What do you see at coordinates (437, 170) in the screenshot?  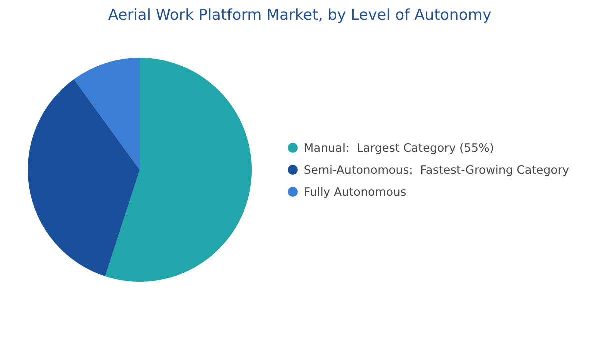 I see `legend-label: Semi-Autonomous: Fastest-Growing Category` at bounding box center [437, 170].